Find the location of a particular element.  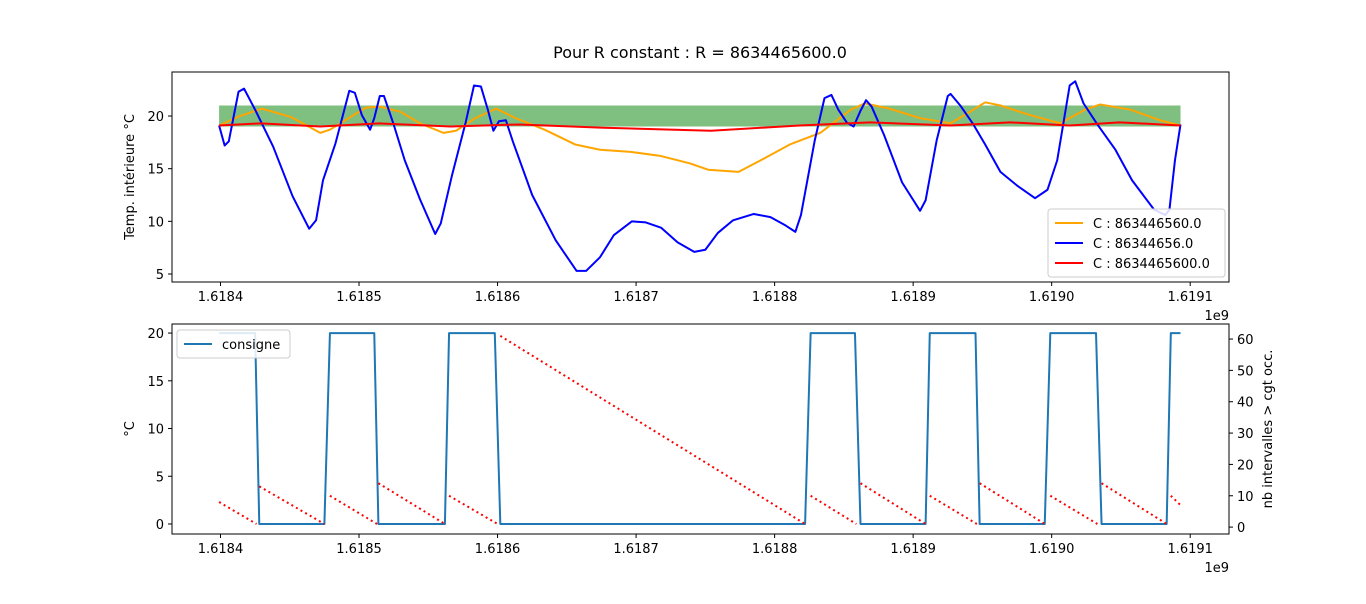

y2-tick-label: 30 is located at coordinates (1245, 434).